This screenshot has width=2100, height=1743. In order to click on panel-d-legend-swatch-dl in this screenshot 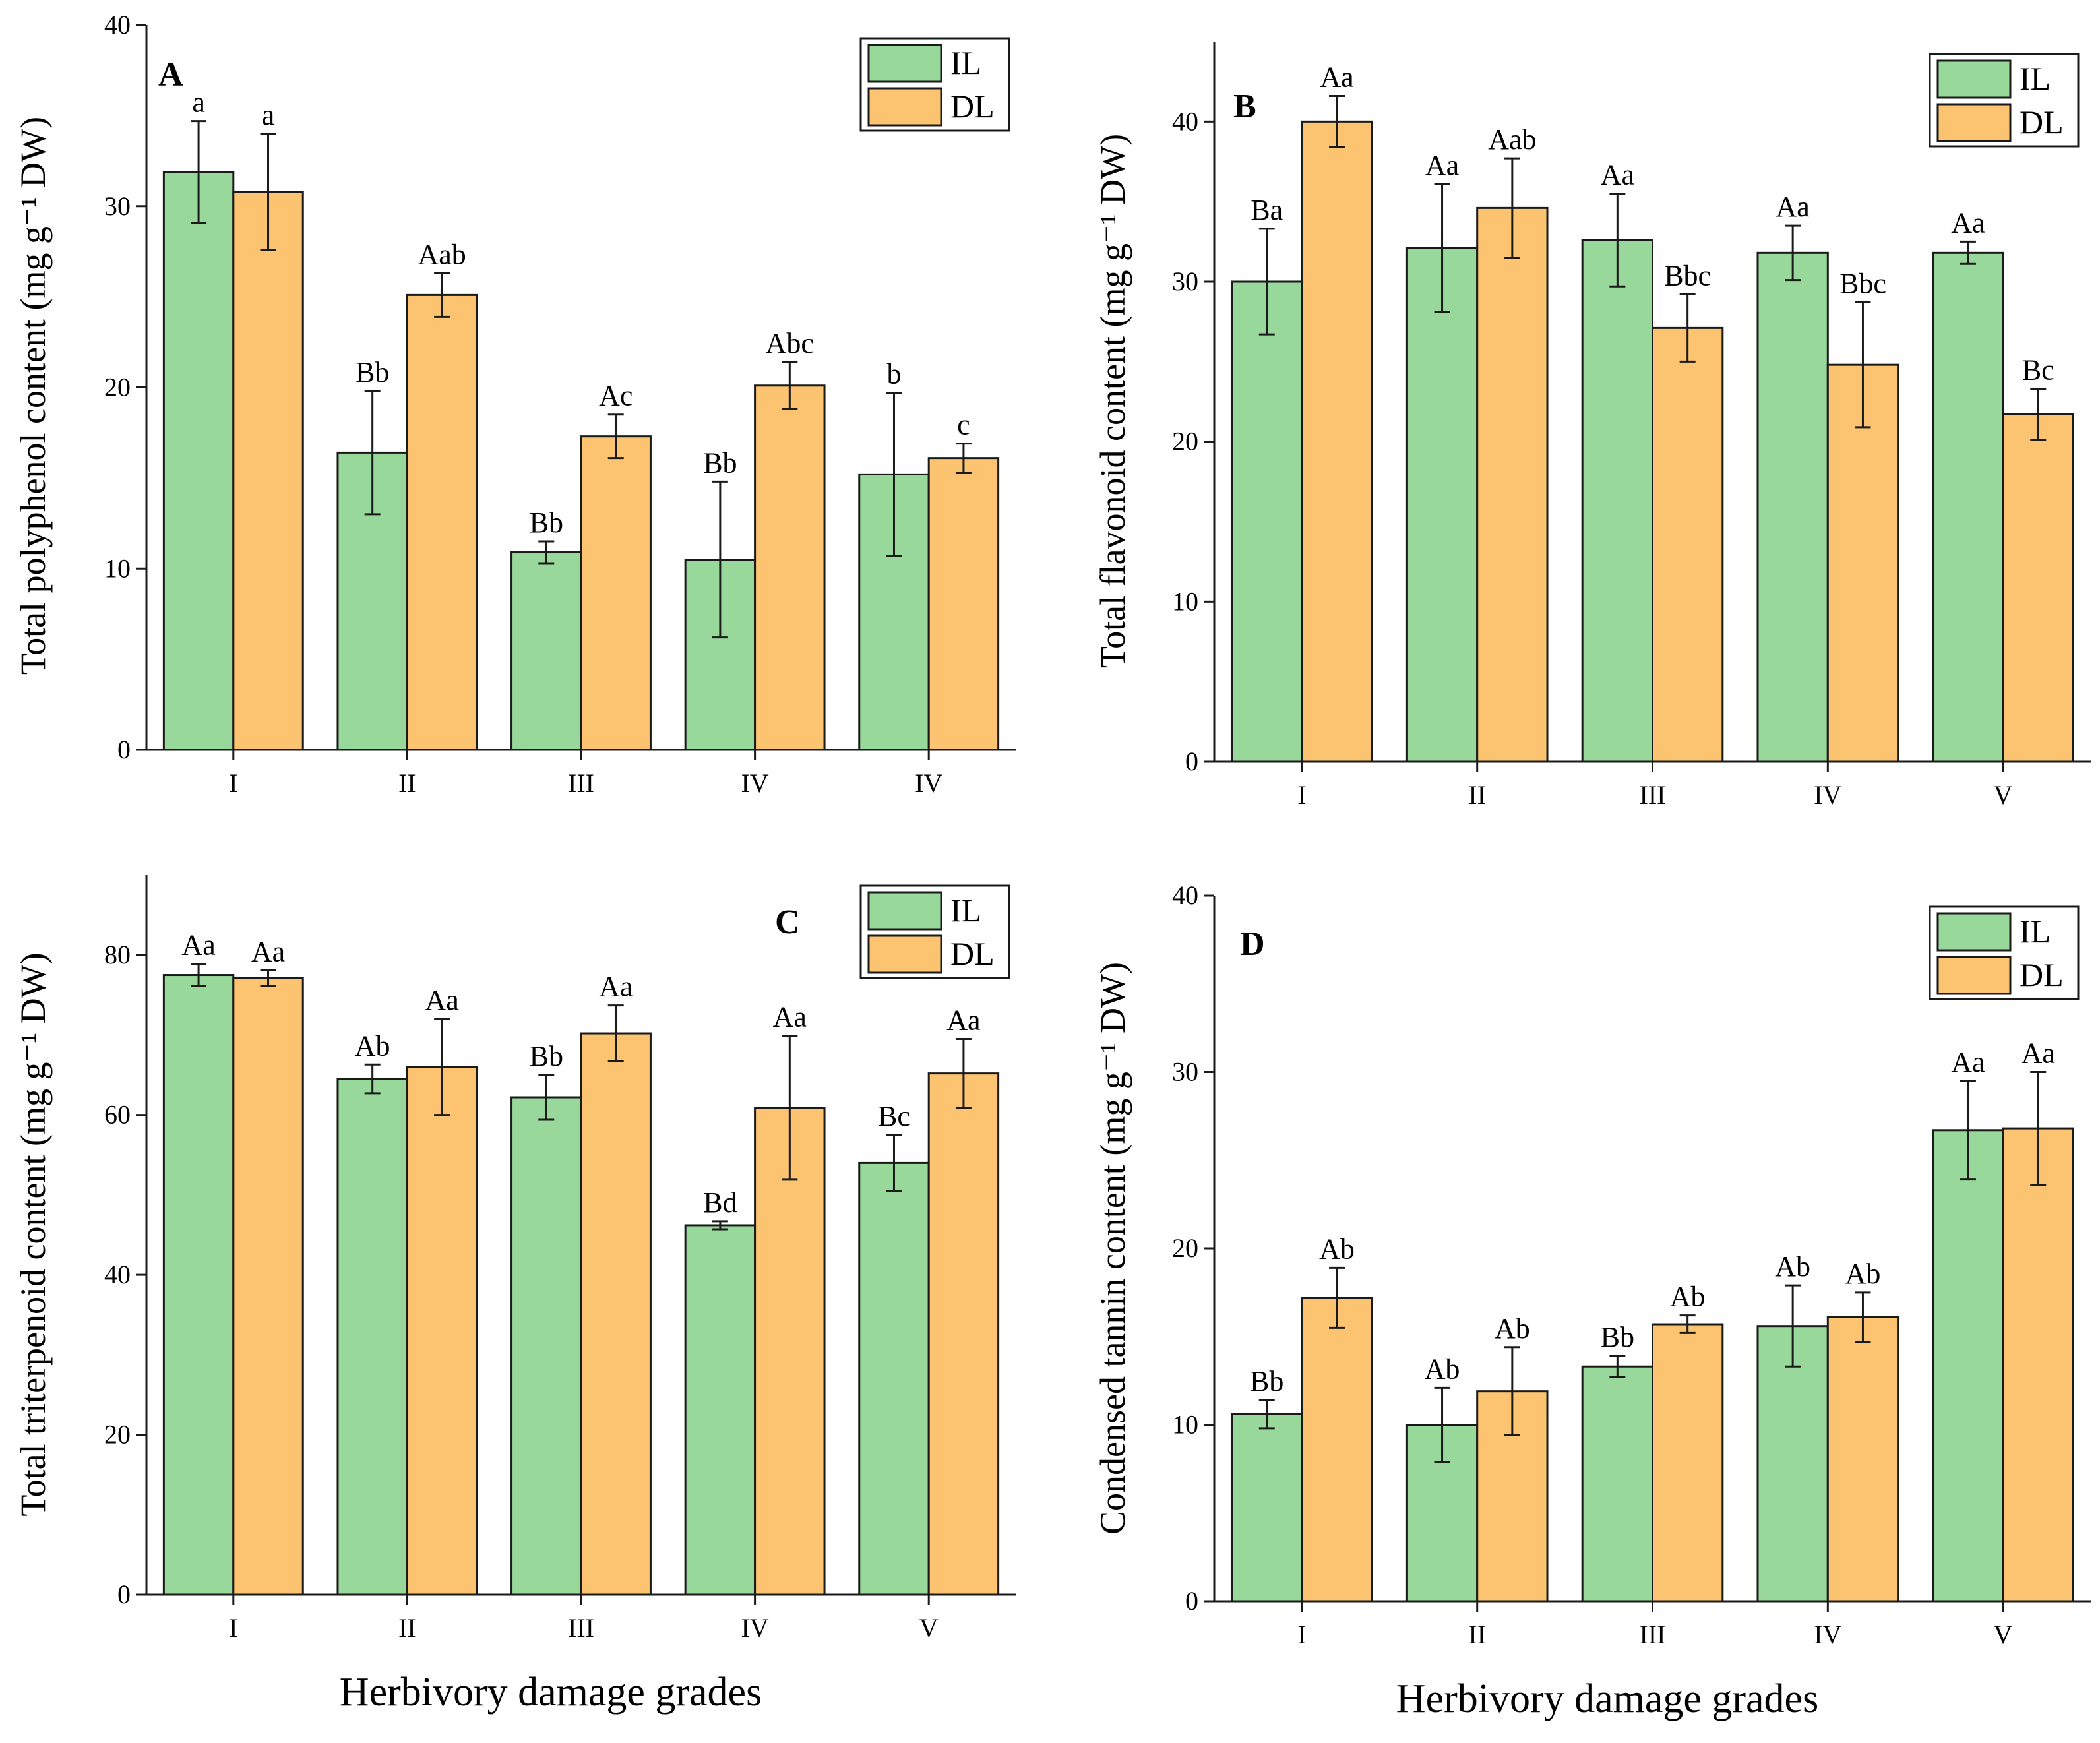, I will do `click(1974, 975)`.